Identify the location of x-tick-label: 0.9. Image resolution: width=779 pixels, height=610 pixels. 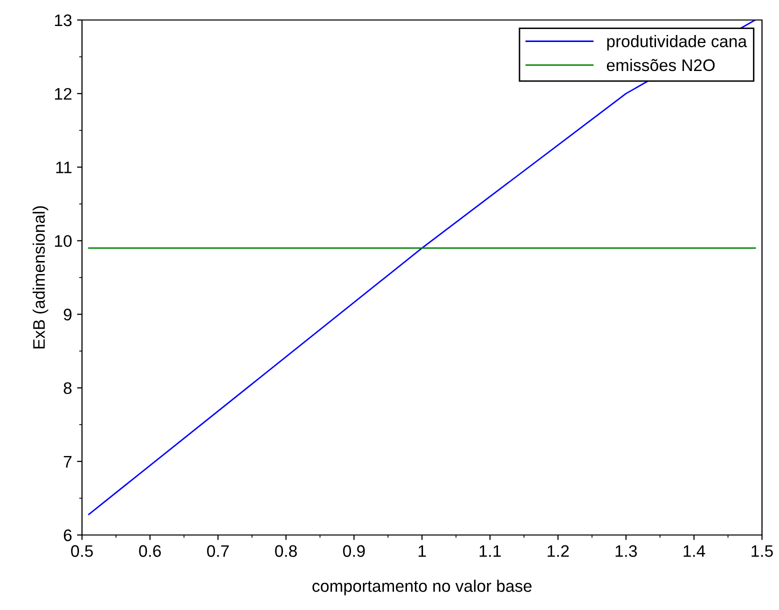
(354, 551).